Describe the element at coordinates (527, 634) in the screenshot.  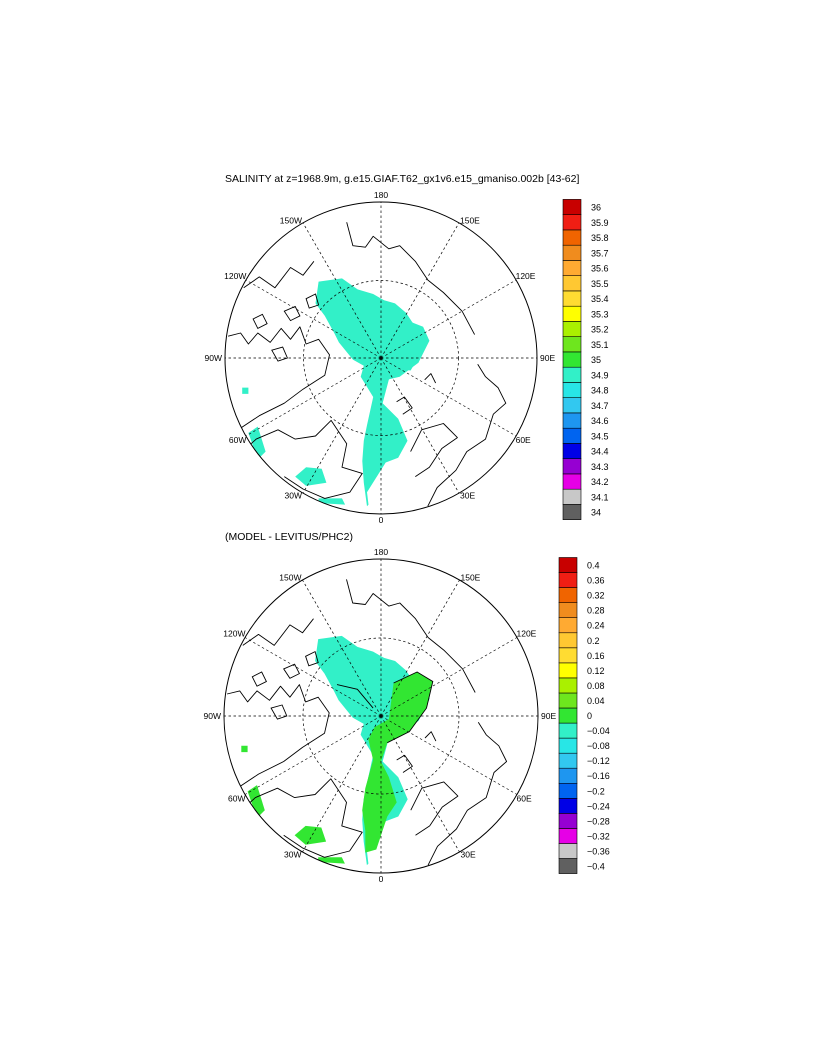
I see `longitude-label: 120E` at that location.